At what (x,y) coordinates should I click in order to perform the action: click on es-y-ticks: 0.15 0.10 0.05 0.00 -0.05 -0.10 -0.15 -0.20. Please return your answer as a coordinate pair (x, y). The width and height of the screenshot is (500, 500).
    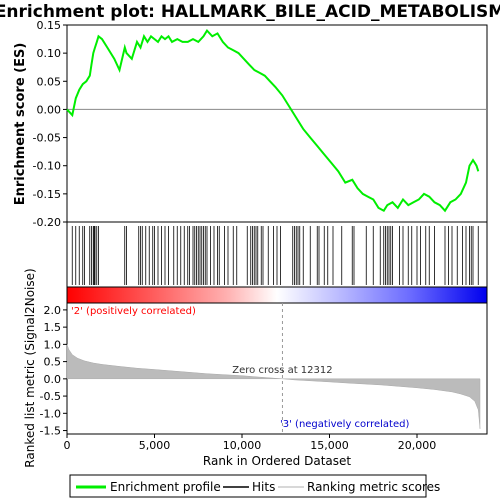
    Looking at the image, I should click on (50, 124).